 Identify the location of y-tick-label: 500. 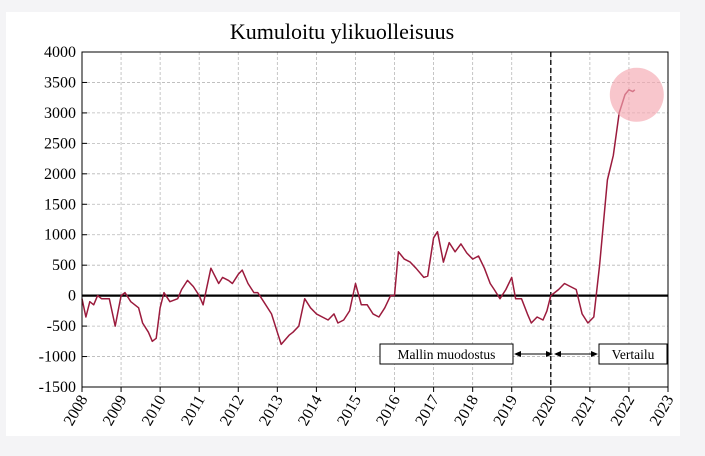
(64, 265).